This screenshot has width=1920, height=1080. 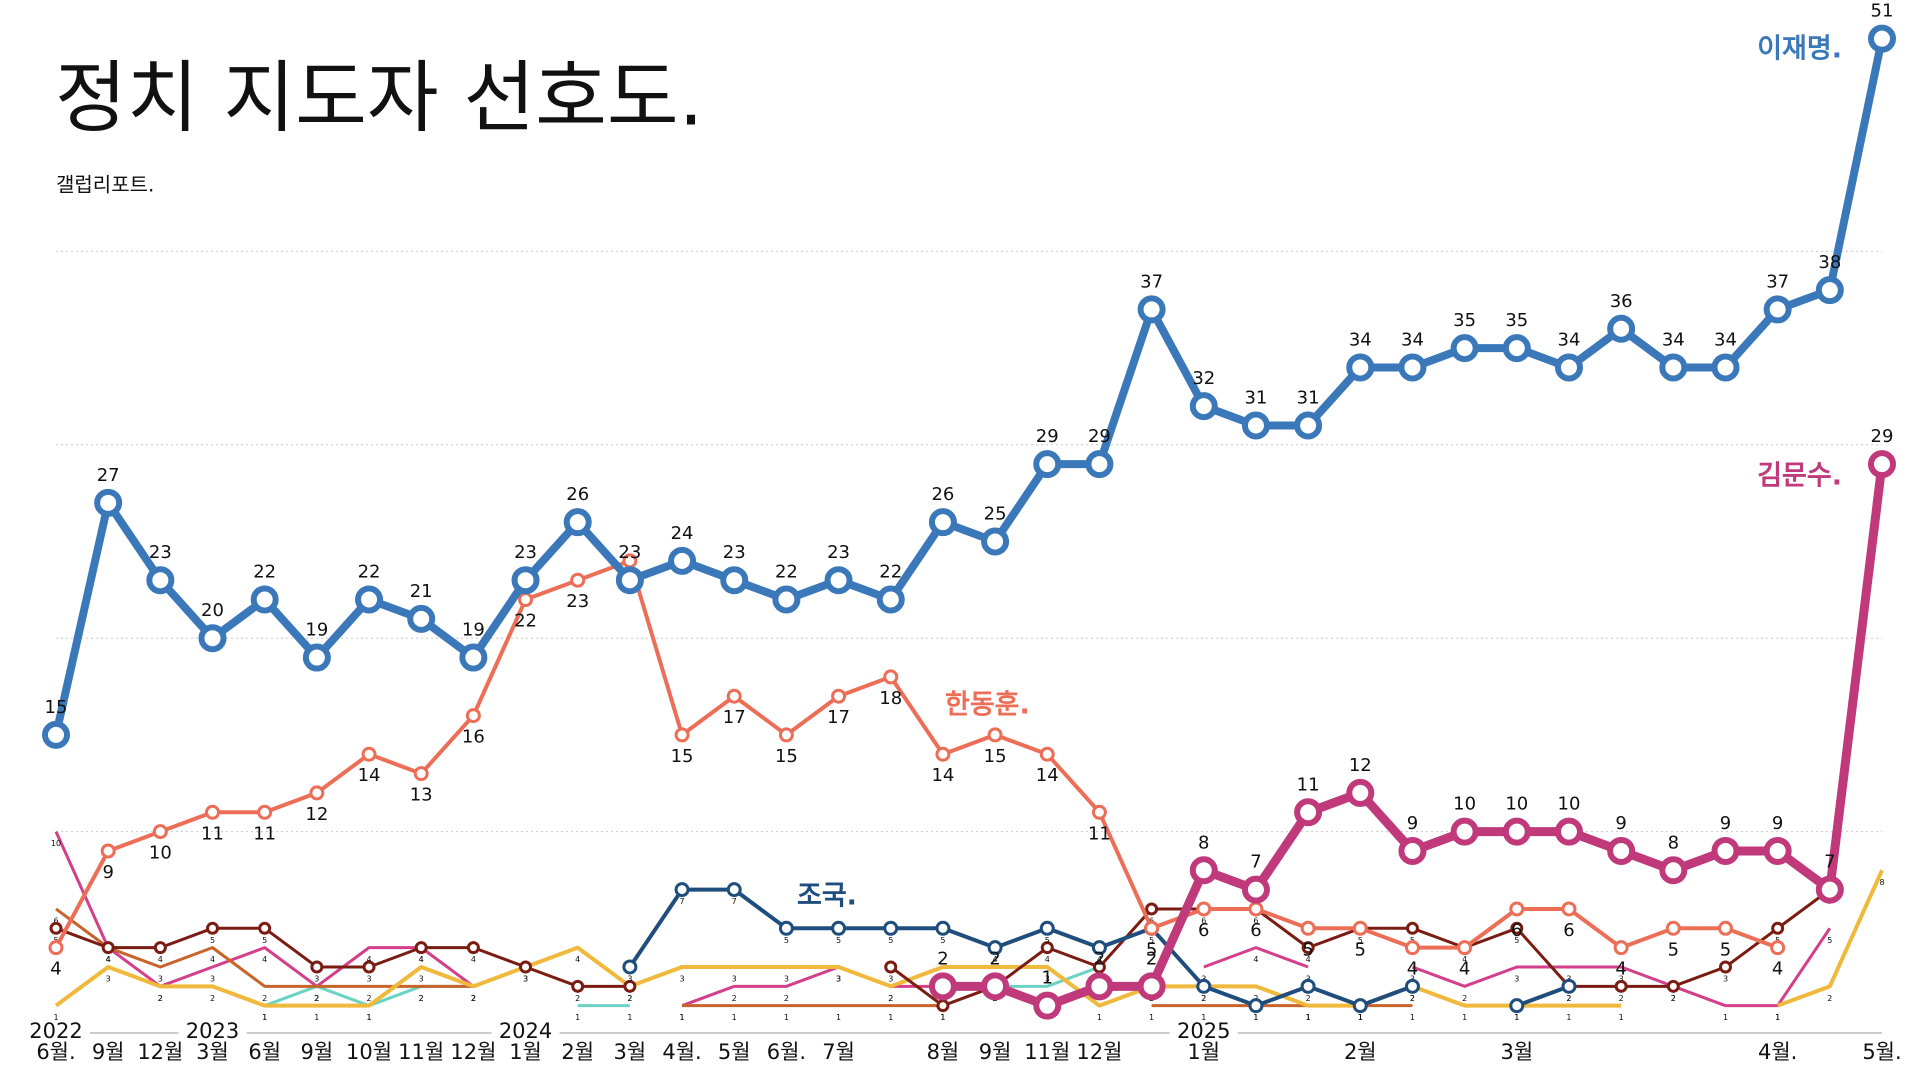 What do you see at coordinates (943, 1052) in the screenshot?
I see `x-tick-label: 8월` at bounding box center [943, 1052].